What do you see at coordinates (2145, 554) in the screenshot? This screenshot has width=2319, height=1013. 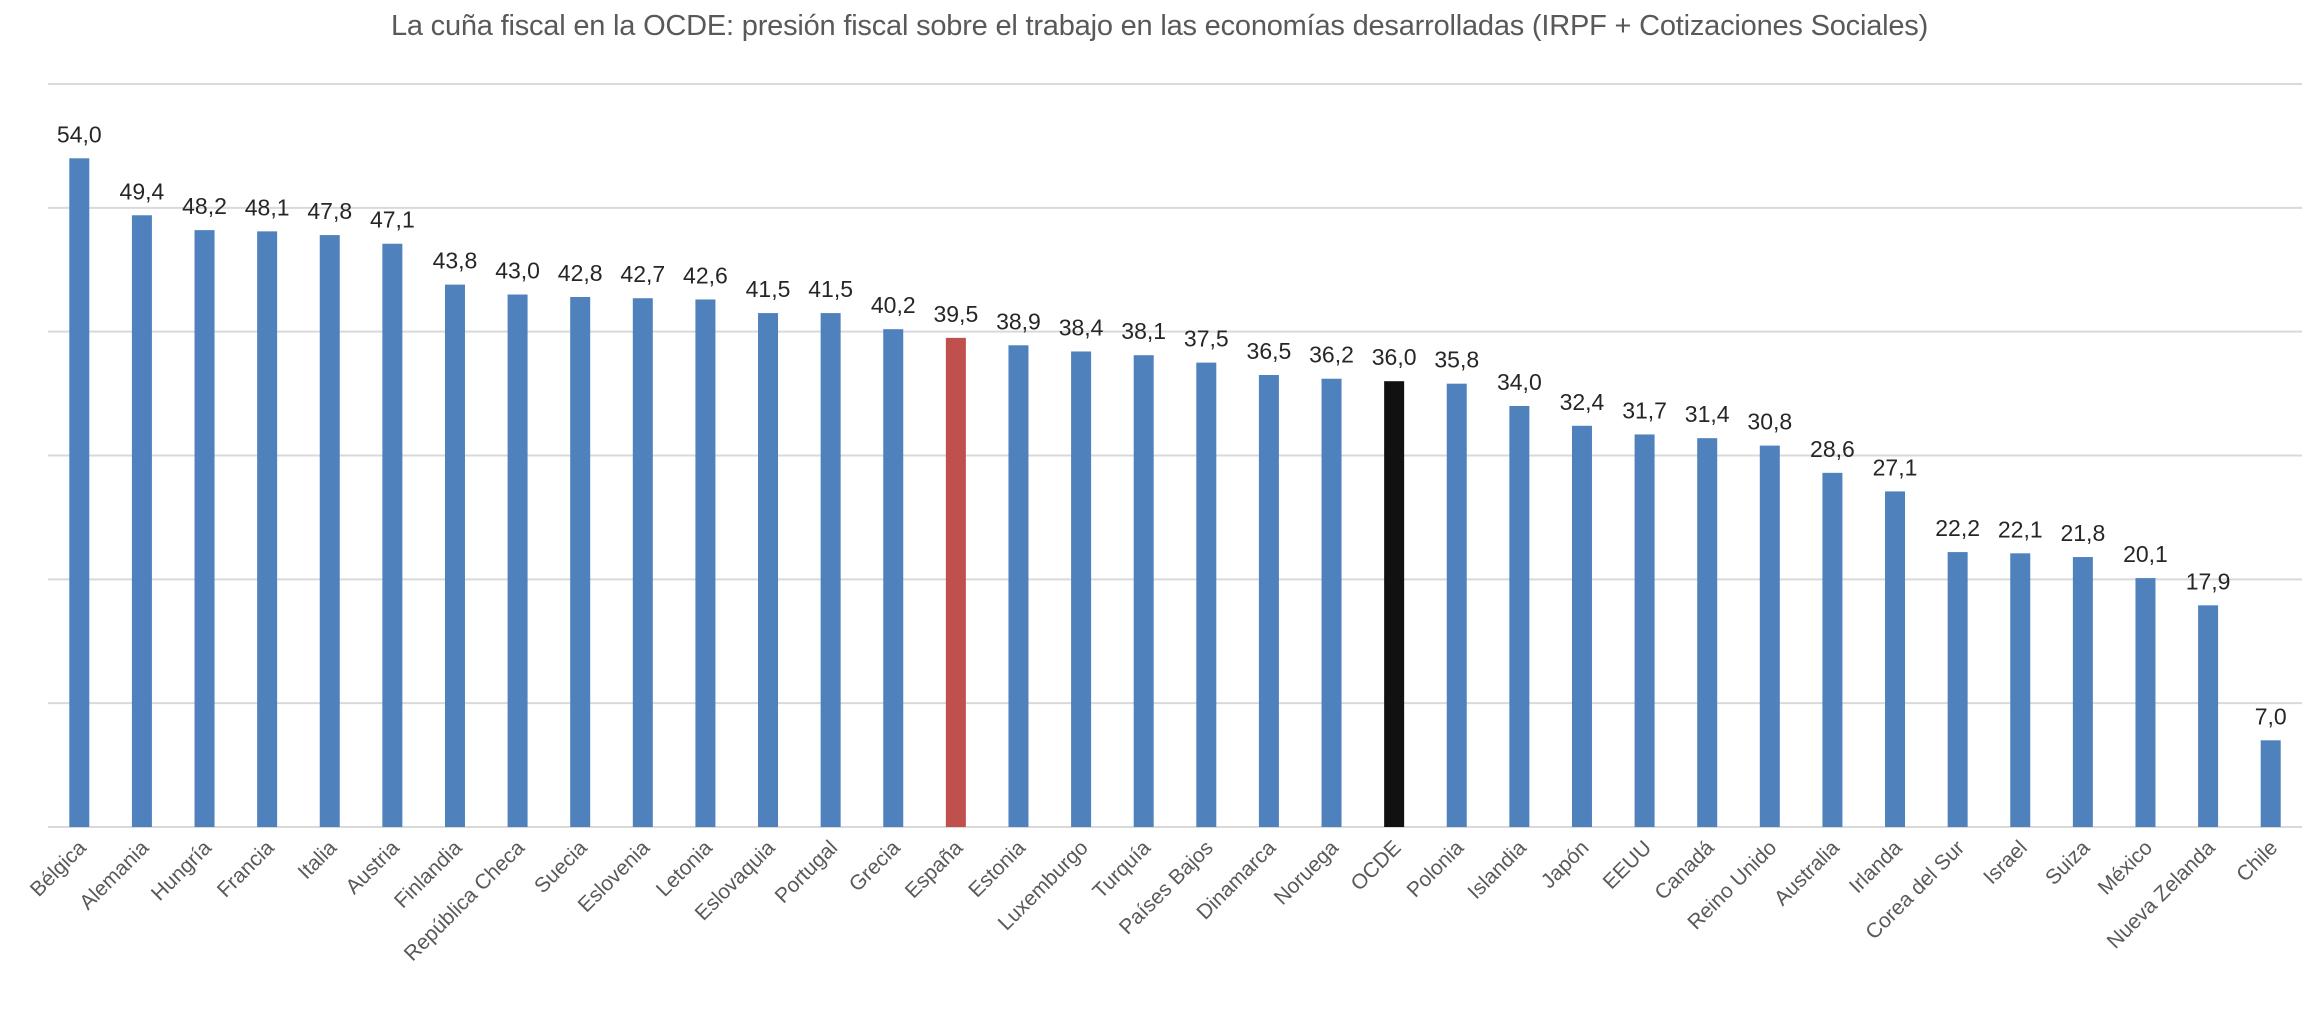 I see `data-label: 20,1` at bounding box center [2145, 554].